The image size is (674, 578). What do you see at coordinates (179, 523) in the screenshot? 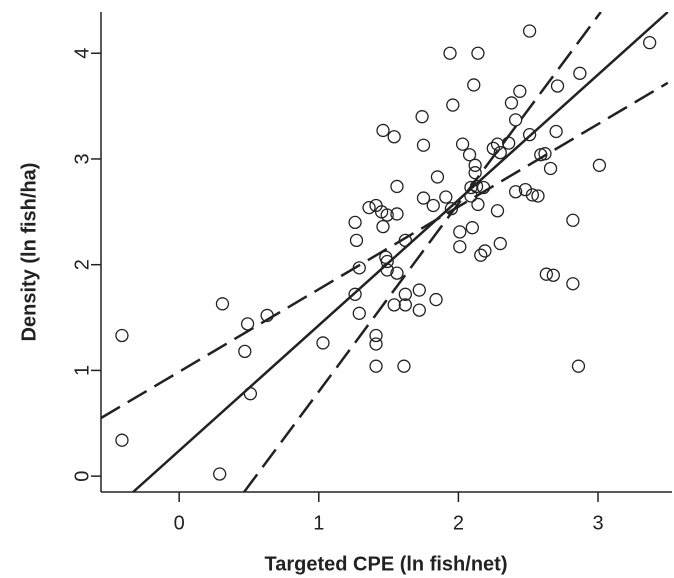
I see `x-tick-label: 0` at bounding box center [179, 523].